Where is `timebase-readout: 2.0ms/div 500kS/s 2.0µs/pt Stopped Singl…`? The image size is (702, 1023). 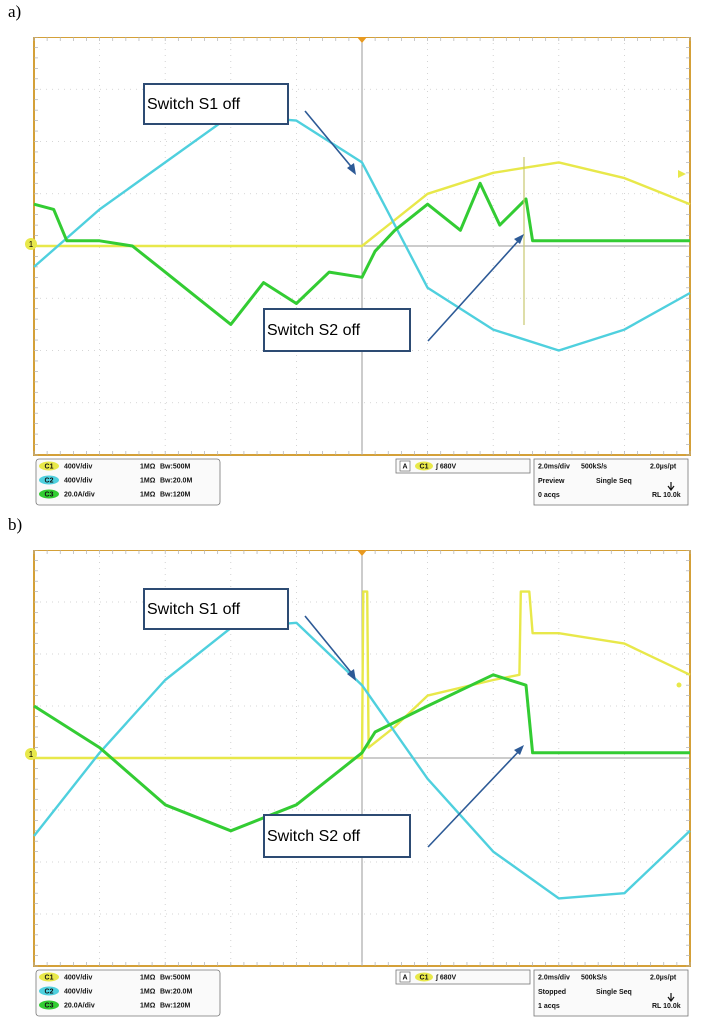 timebase-readout: 2.0ms/div 500kS/s 2.0µs/pt Stopped Singl… is located at coordinates (611, 993).